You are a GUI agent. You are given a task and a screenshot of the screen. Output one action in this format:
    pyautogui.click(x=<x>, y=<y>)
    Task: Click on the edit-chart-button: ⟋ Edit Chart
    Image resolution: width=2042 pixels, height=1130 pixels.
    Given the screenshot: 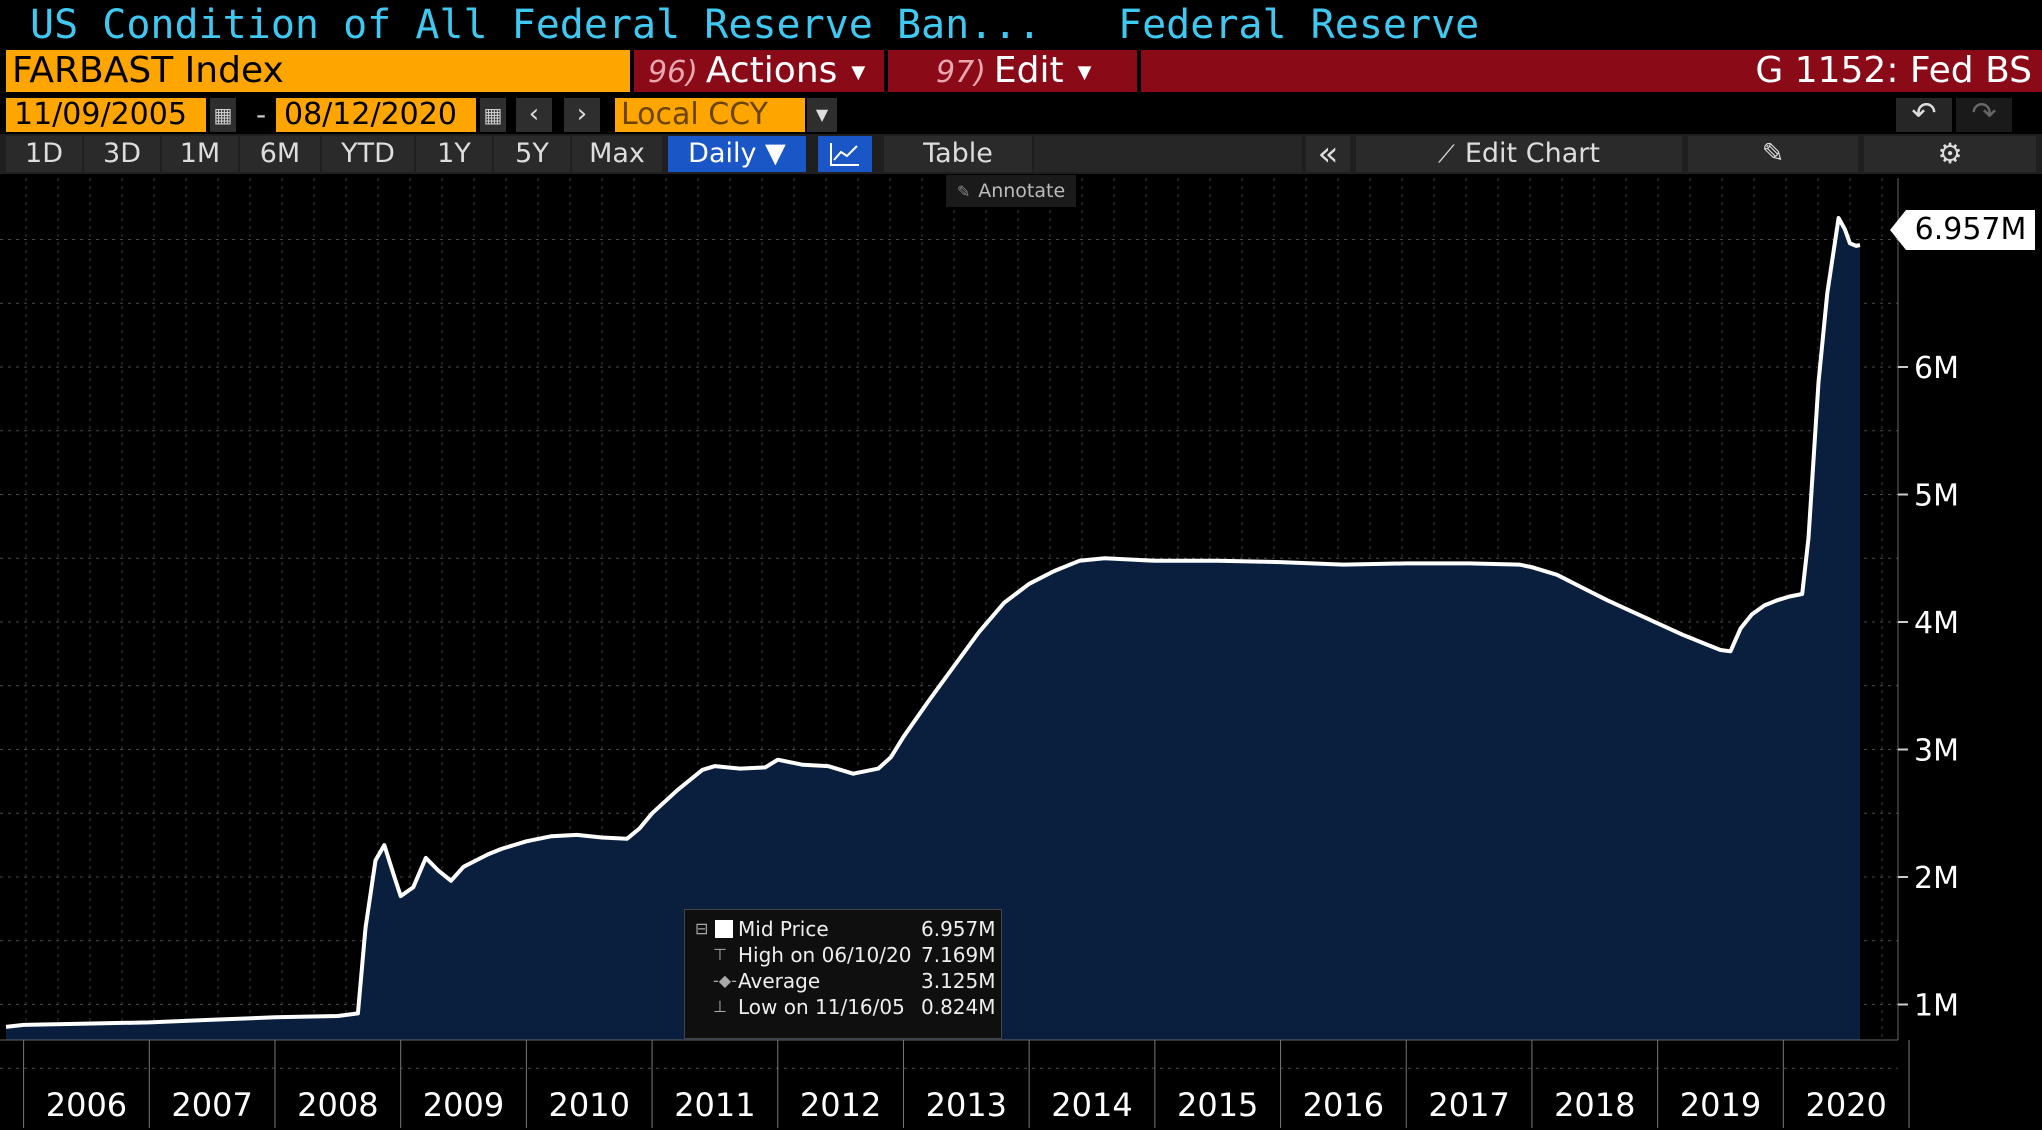 What is the action you would take?
    pyautogui.click(x=1519, y=154)
    